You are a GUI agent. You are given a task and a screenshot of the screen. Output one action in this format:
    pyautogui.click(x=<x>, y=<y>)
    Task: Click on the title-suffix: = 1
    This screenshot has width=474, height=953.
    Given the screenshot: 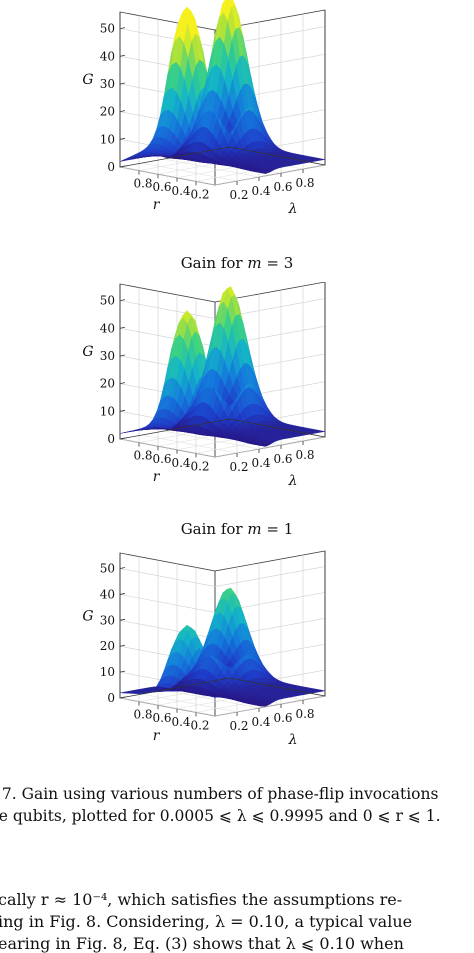 What is the action you would take?
    pyautogui.click(x=278, y=529)
    